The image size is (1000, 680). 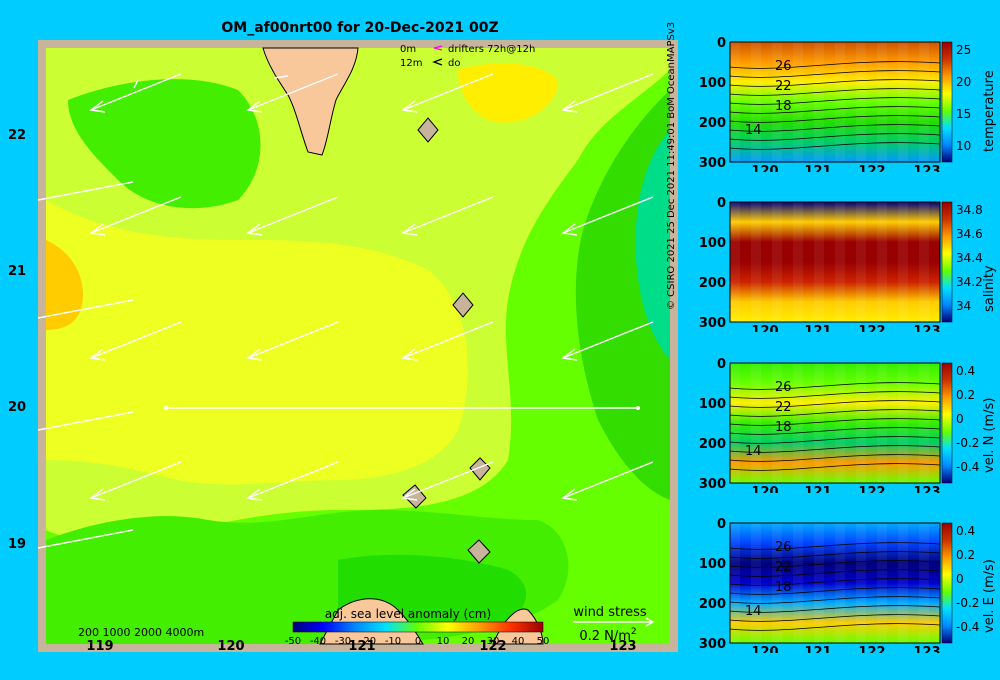 What do you see at coordinates (622, 645) in the screenshot?
I see `map-lon-tick: 123` at bounding box center [622, 645].